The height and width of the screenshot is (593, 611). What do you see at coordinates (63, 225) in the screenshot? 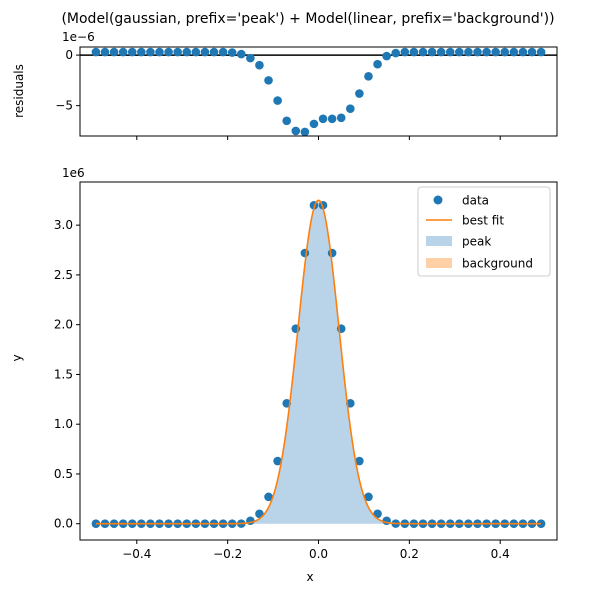
I see `fit-y-tick-label: 3.0` at bounding box center [63, 225].